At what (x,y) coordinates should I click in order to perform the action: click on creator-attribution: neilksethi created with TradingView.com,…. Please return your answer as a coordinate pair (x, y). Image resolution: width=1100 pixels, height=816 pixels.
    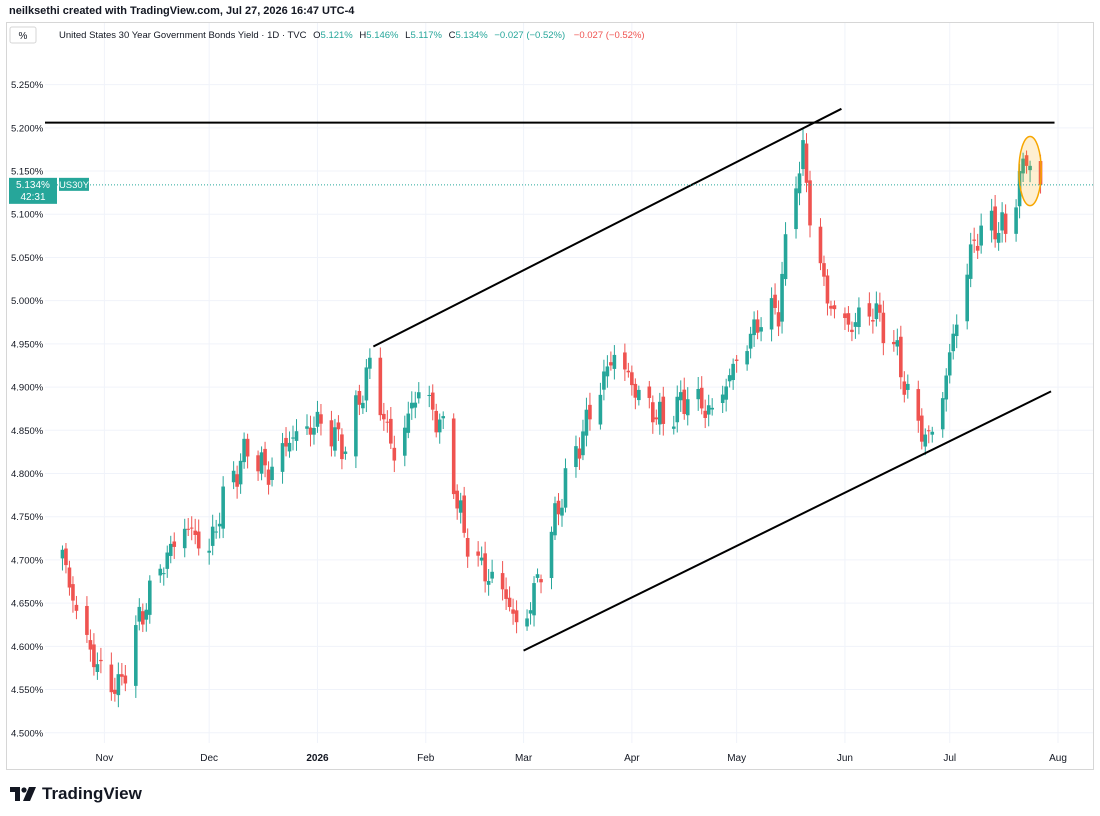
    Looking at the image, I should click on (182, 11).